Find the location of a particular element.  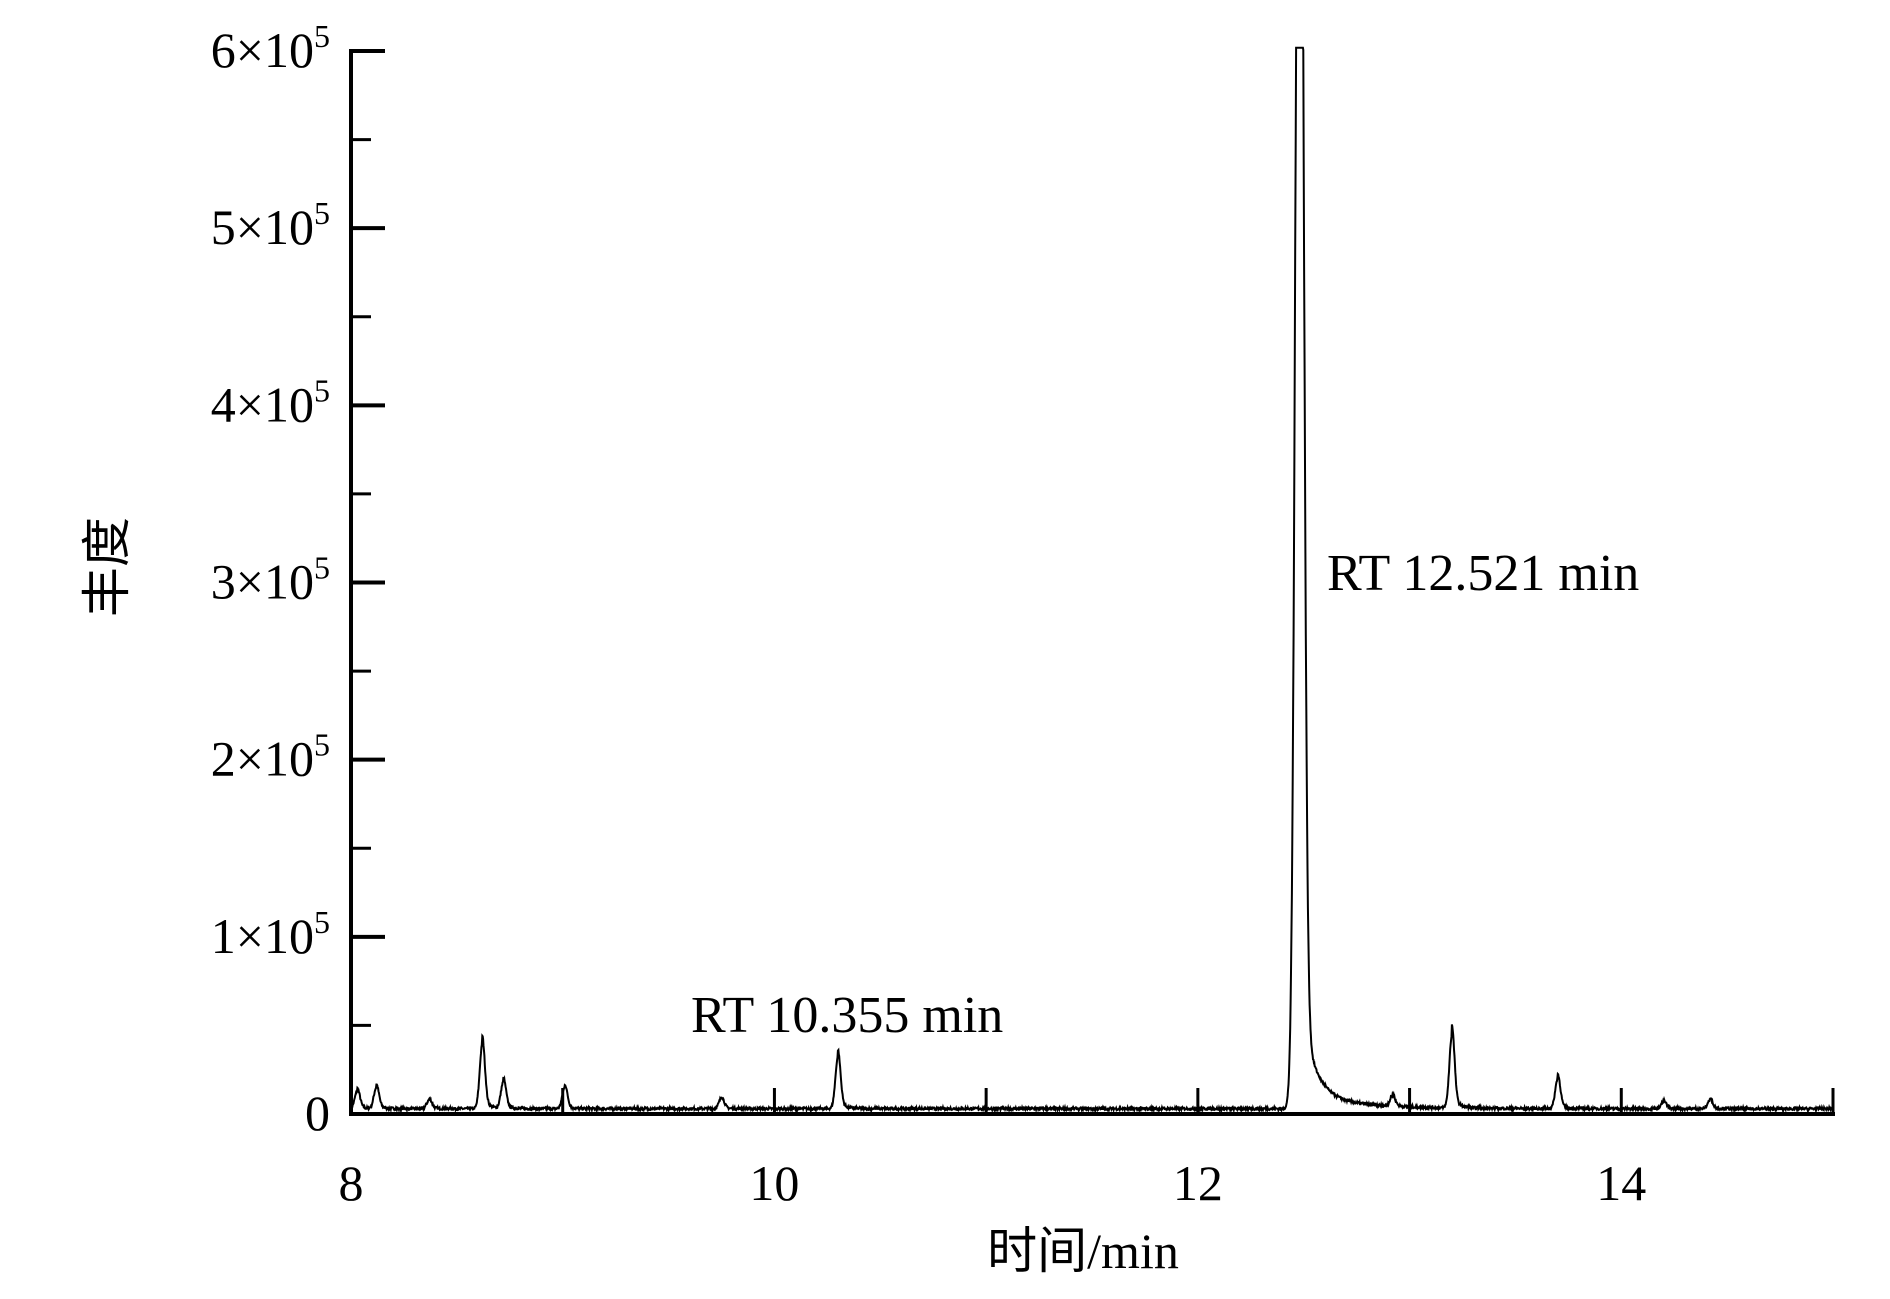

y-tick-label: 1×10⁵ is located at coordinates (270, 934).